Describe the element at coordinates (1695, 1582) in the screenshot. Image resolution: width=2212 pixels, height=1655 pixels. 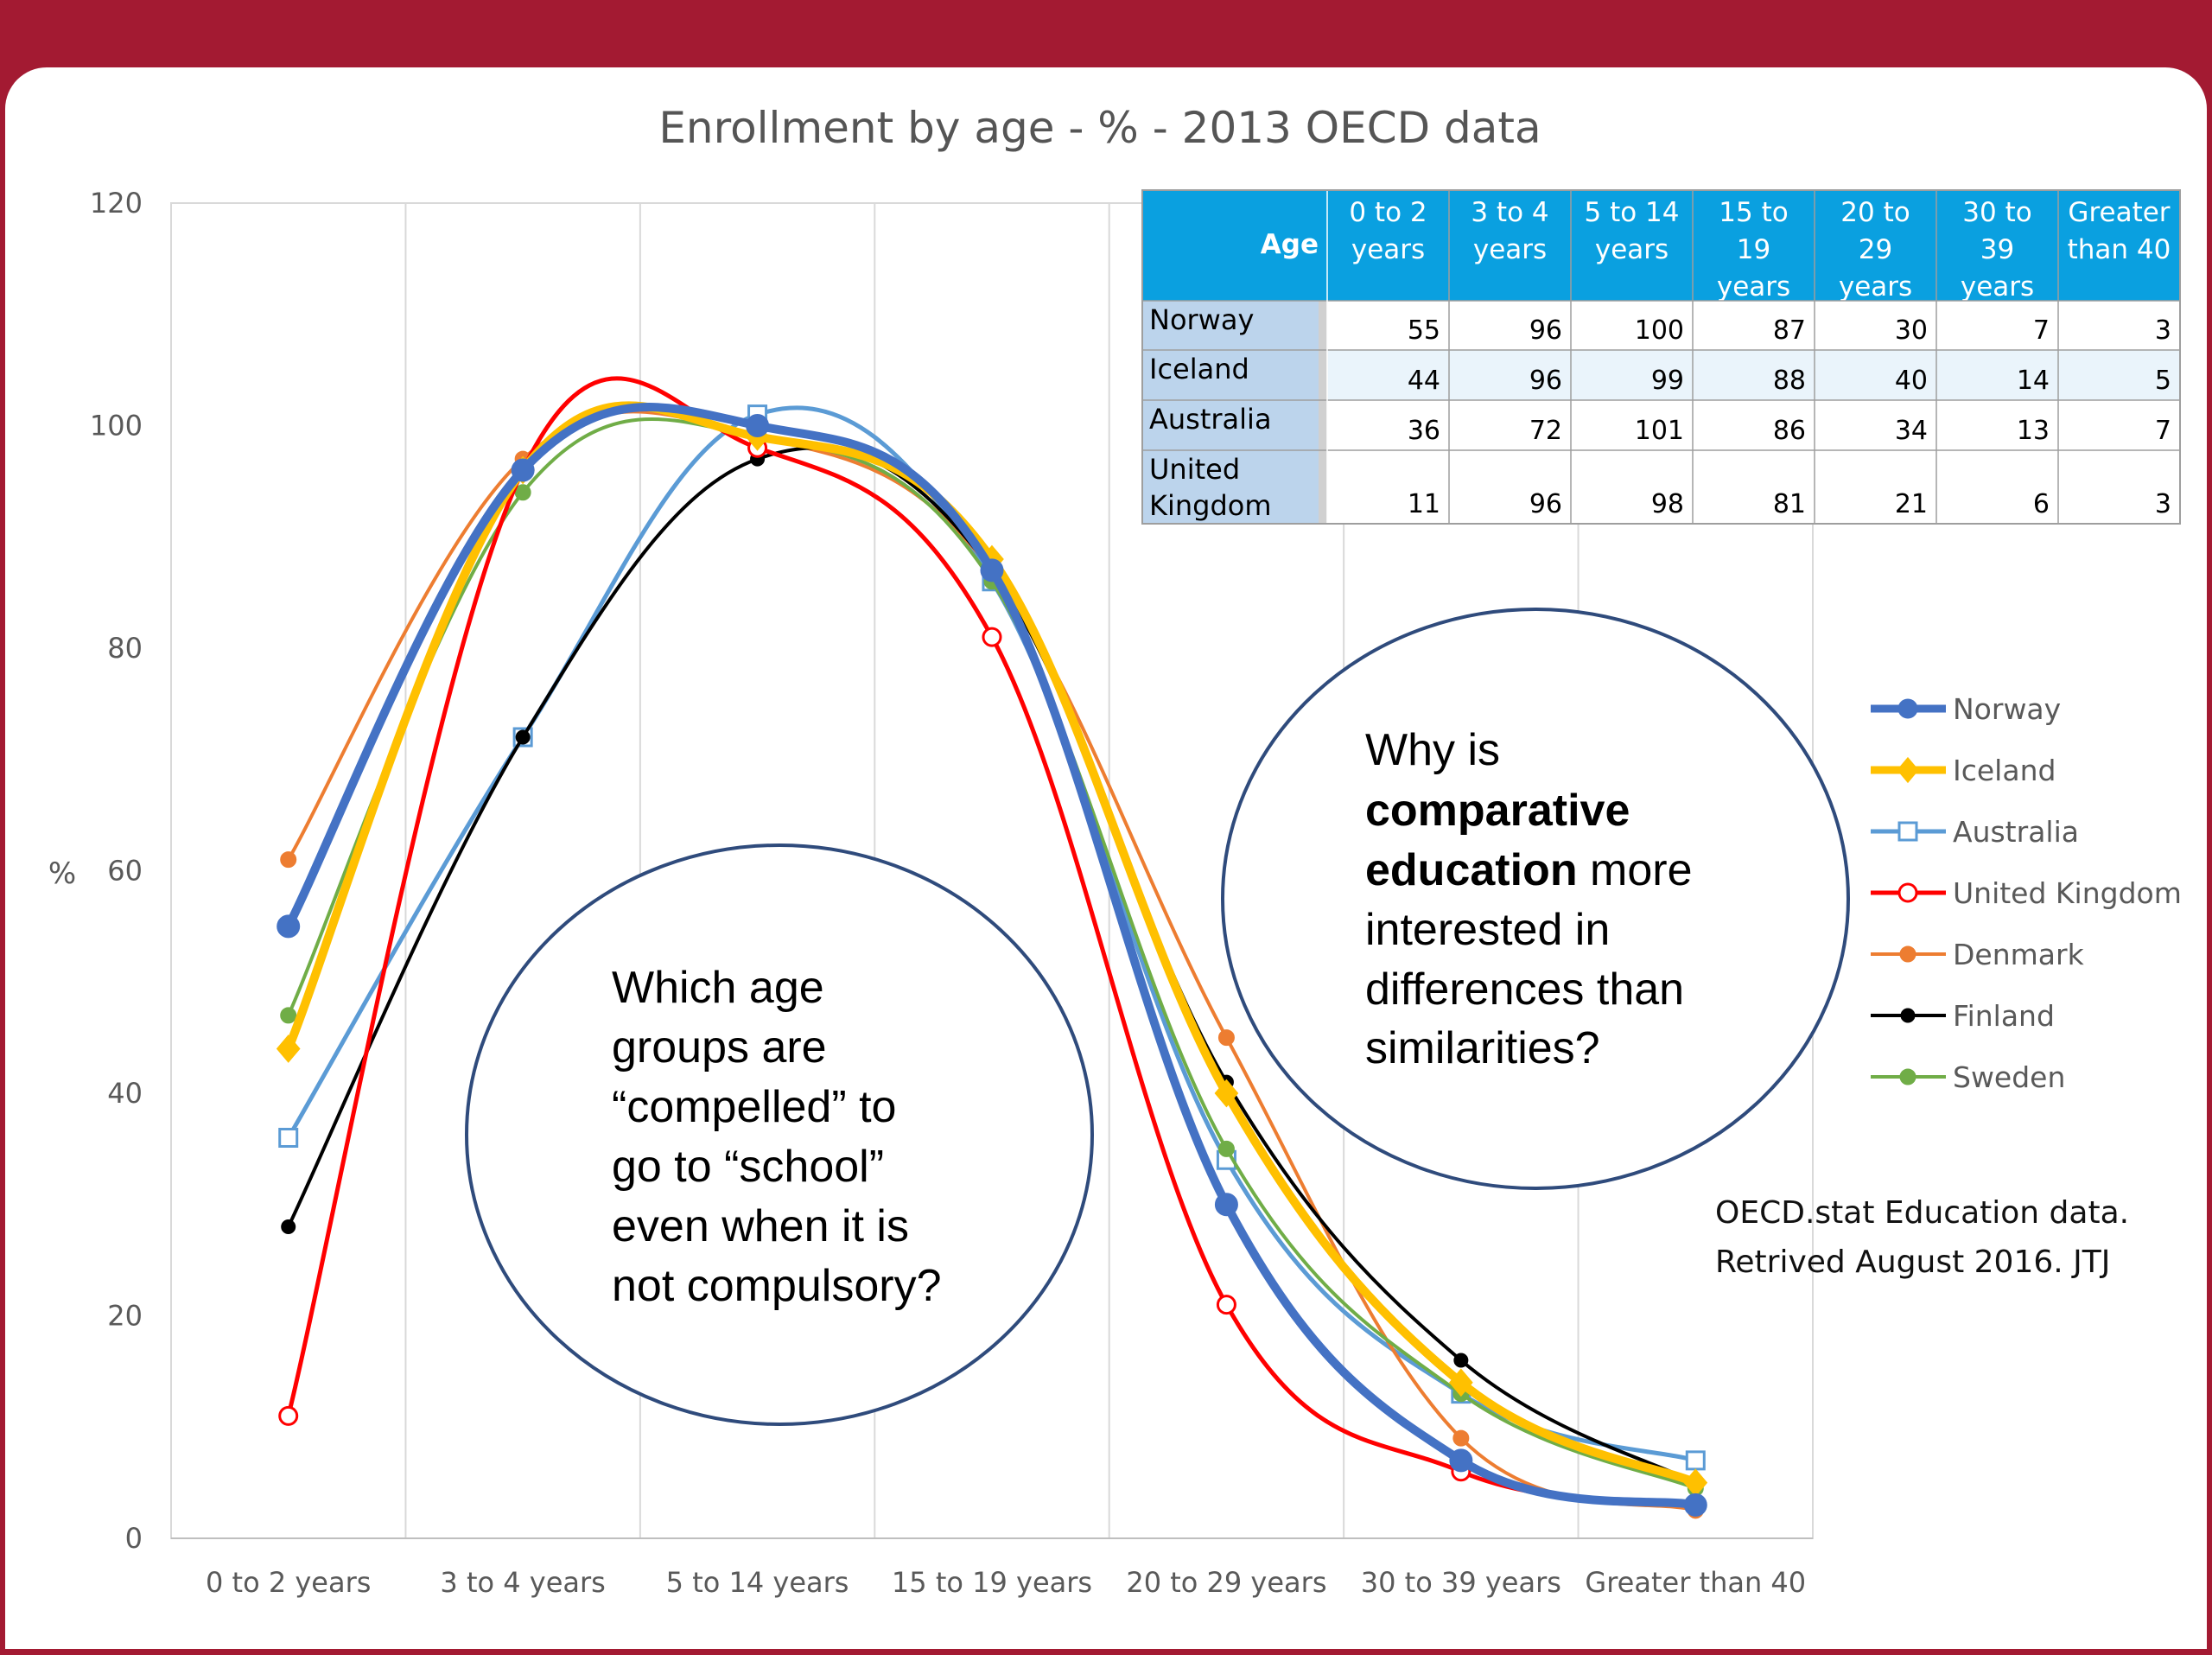
I see `x-tick-label: Greater than 40` at that location.